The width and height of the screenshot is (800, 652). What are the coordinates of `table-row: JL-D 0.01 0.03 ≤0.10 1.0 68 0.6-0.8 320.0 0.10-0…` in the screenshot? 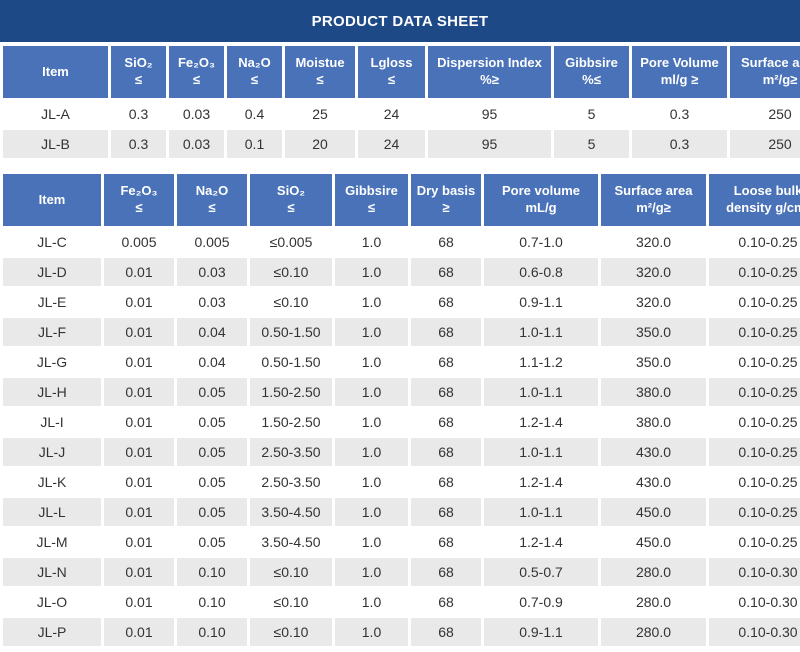 It's located at (401, 272).